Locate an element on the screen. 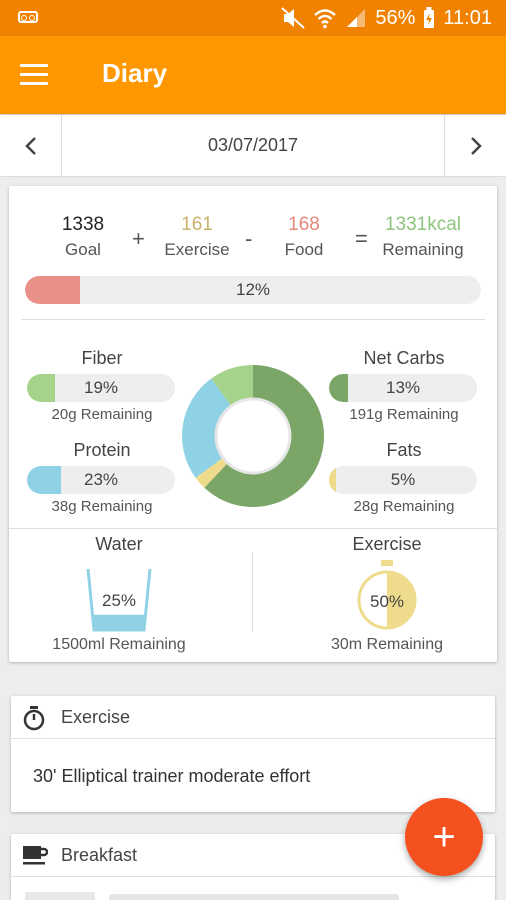  exercise-tracker: Exercise is located at coordinates (387, 544).